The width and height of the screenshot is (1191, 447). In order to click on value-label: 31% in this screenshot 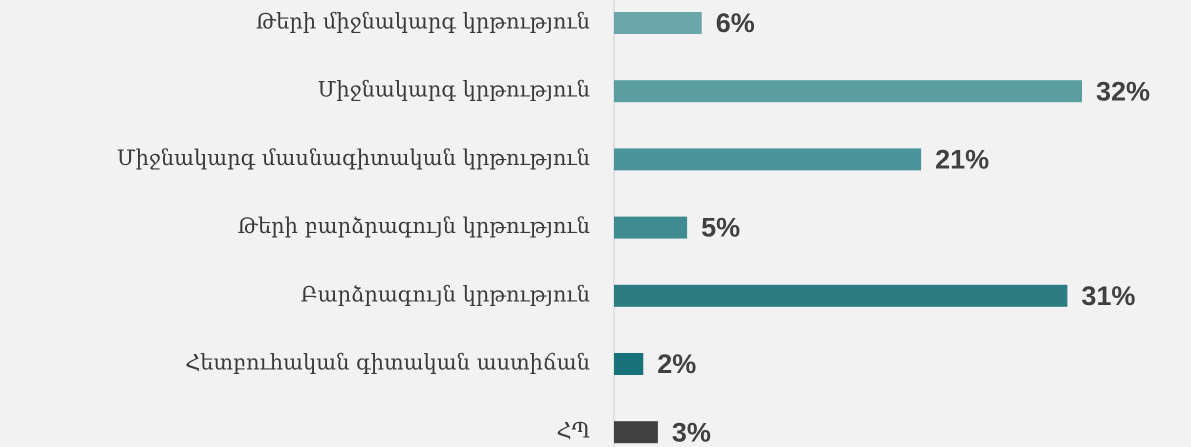, I will do `click(1108, 296)`.